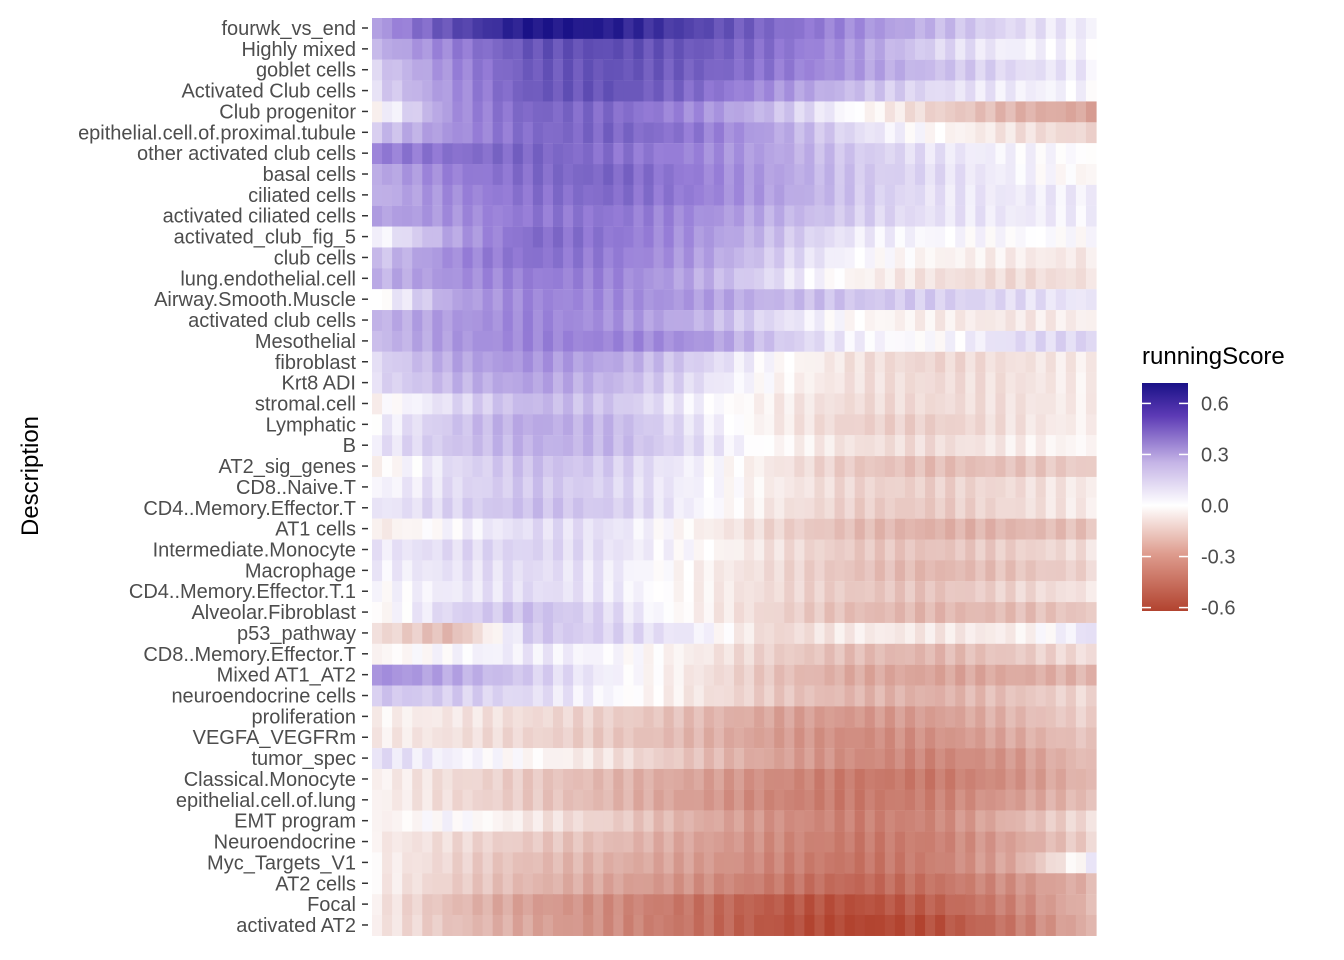 Image resolution: width=1344 pixels, height=960 pixels. I want to click on y-tick-label: Neuroendocrine, so click(285, 843).